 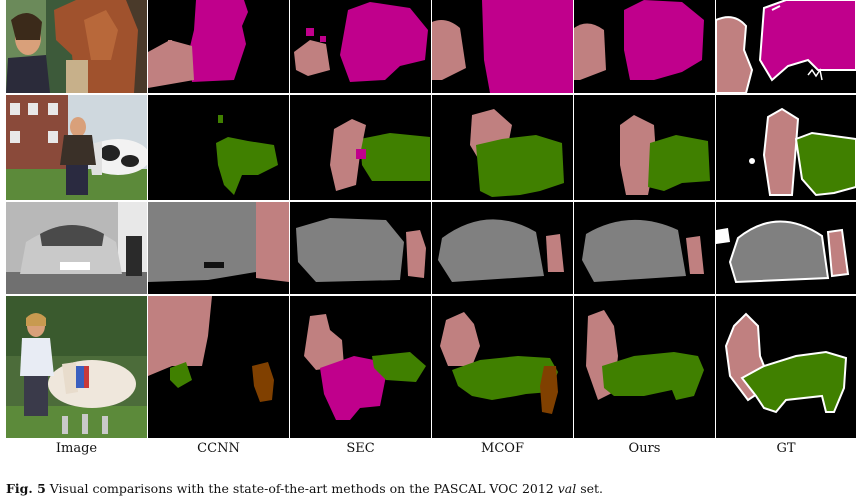 I want to click on row4-sec-mask, so click(x=360, y=367).